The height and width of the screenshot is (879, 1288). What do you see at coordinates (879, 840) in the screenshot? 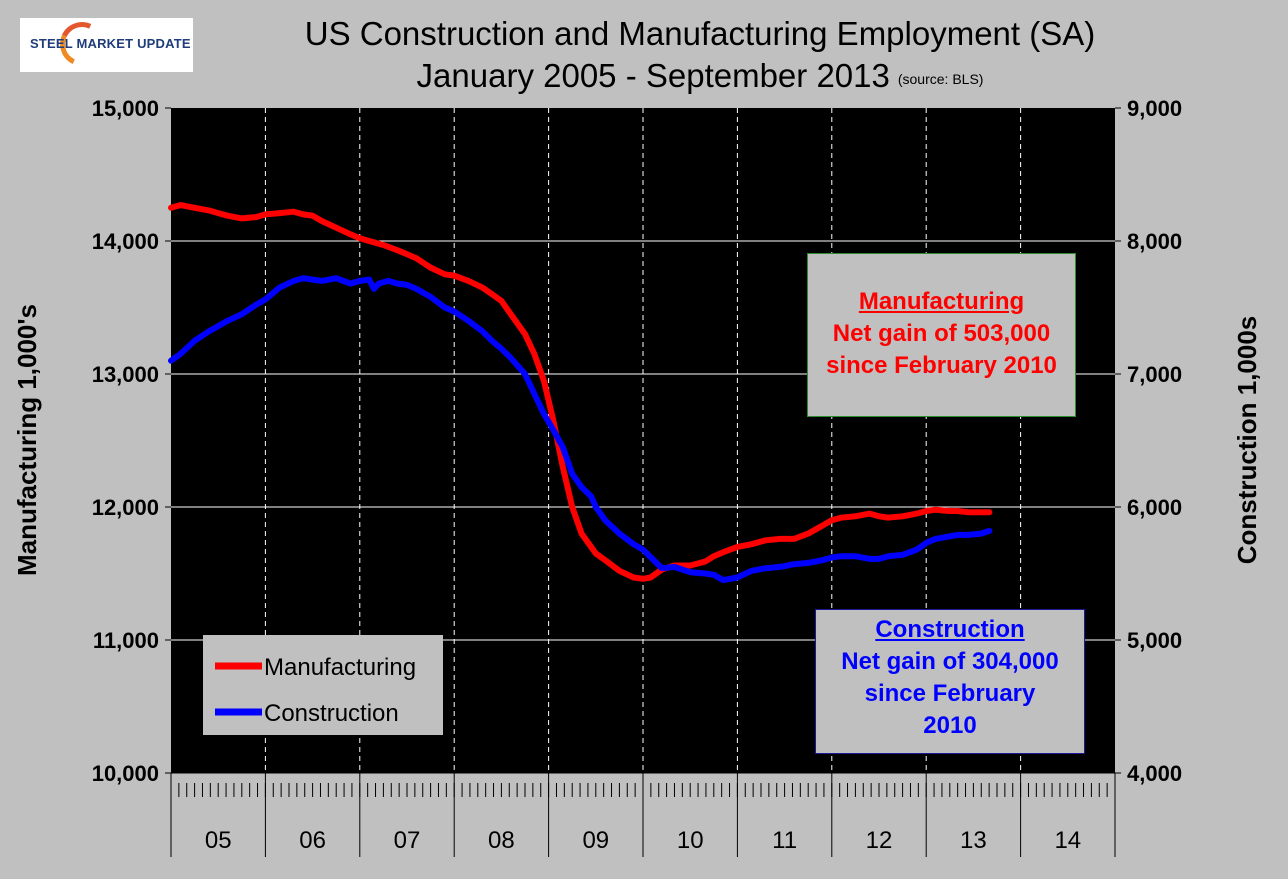
I see `x-tick-label: 12` at bounding box center [879, 840].